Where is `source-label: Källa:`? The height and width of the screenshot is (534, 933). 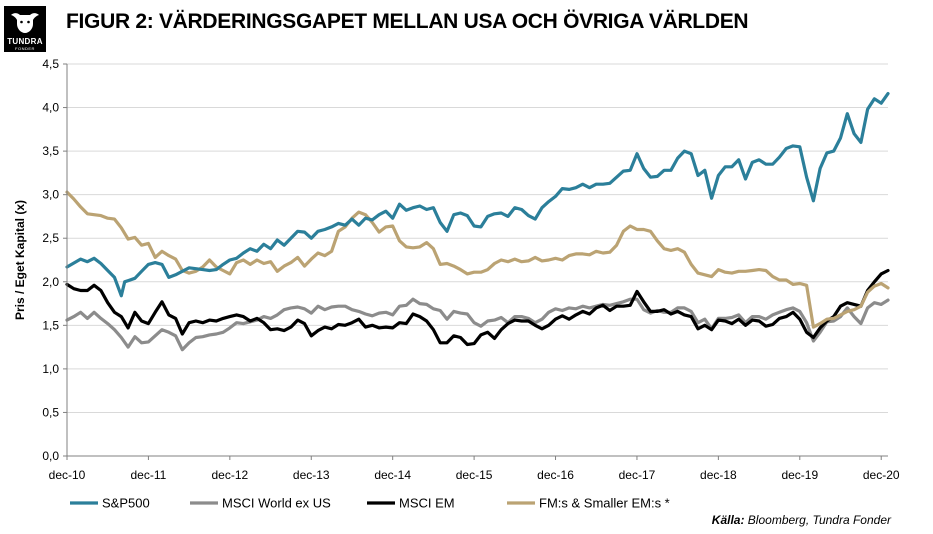 source-label: Källa: is located at coordinates (728, 520).